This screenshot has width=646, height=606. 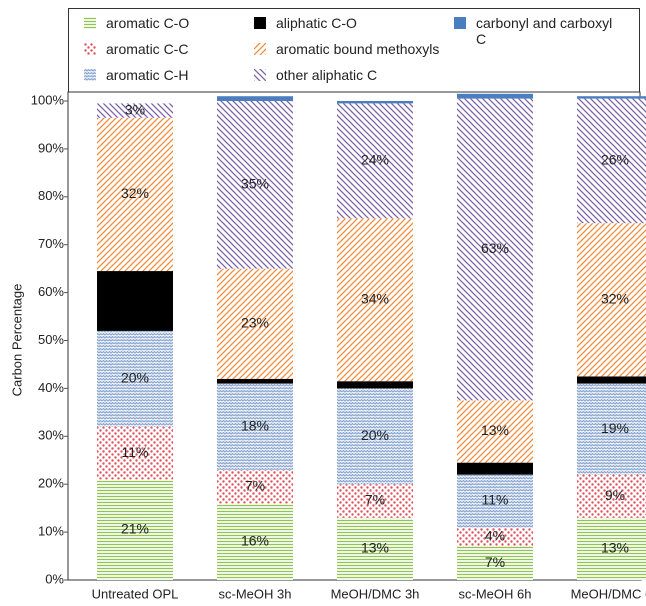 What do you see at coordinates (51, 387) in the screenshot?
I see `y-tick-label: 40%` at bounding box center [51, 387].